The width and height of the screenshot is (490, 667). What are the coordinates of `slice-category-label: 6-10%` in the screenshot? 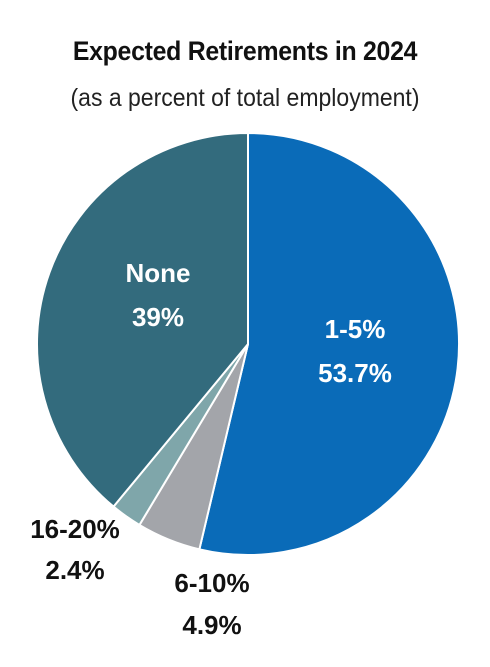 It's located at (211, 583).